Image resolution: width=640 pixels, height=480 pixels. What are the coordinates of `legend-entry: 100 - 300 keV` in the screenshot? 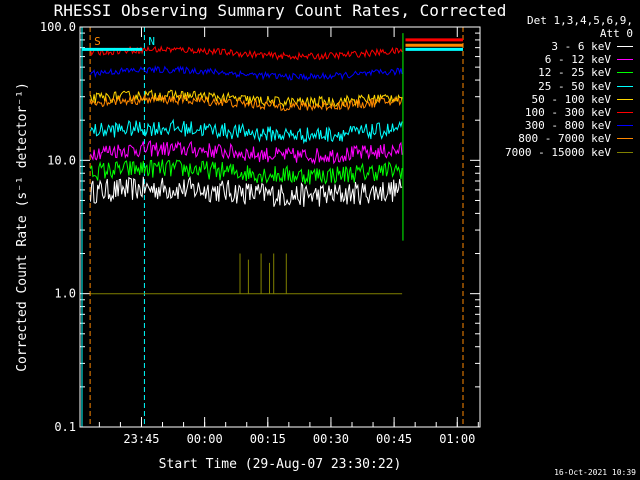 It's located at (555, 112).